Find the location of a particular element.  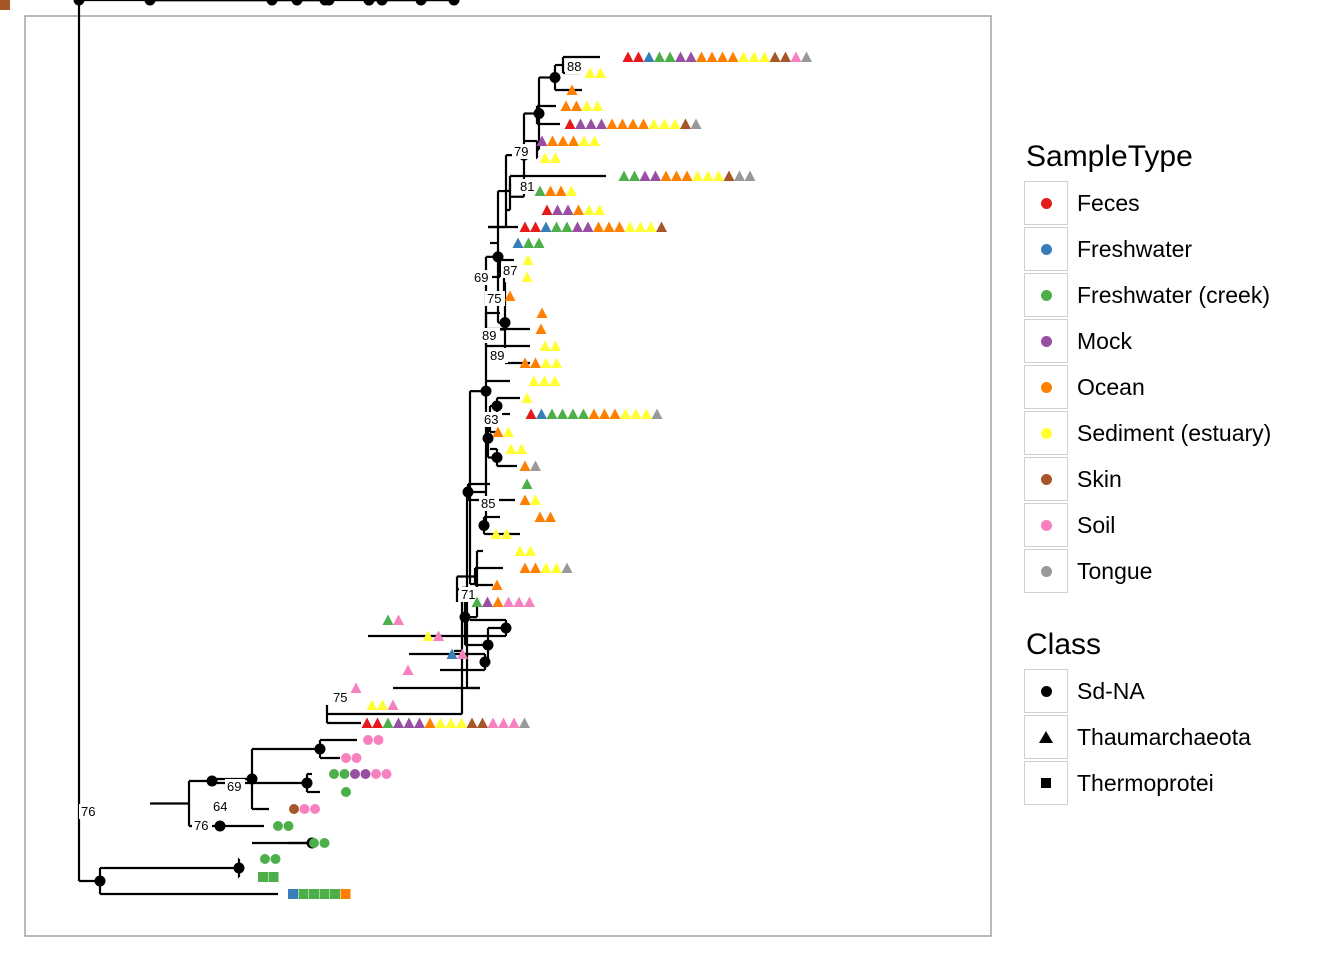

bootstrap-label: 88 is located at coordinates (574, 66).